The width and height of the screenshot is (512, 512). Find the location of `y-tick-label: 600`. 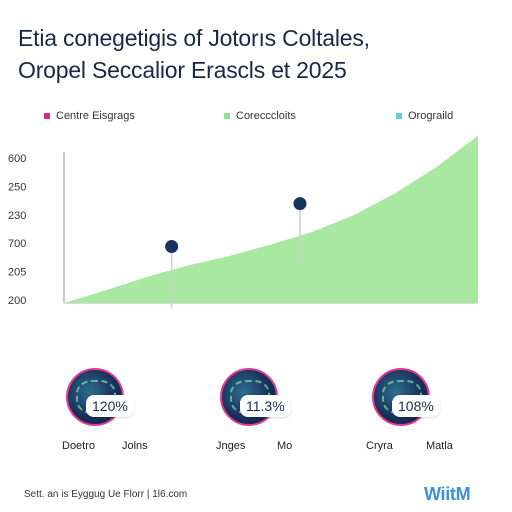

y-tick-label: 600 is located at coordinates (17, 159).